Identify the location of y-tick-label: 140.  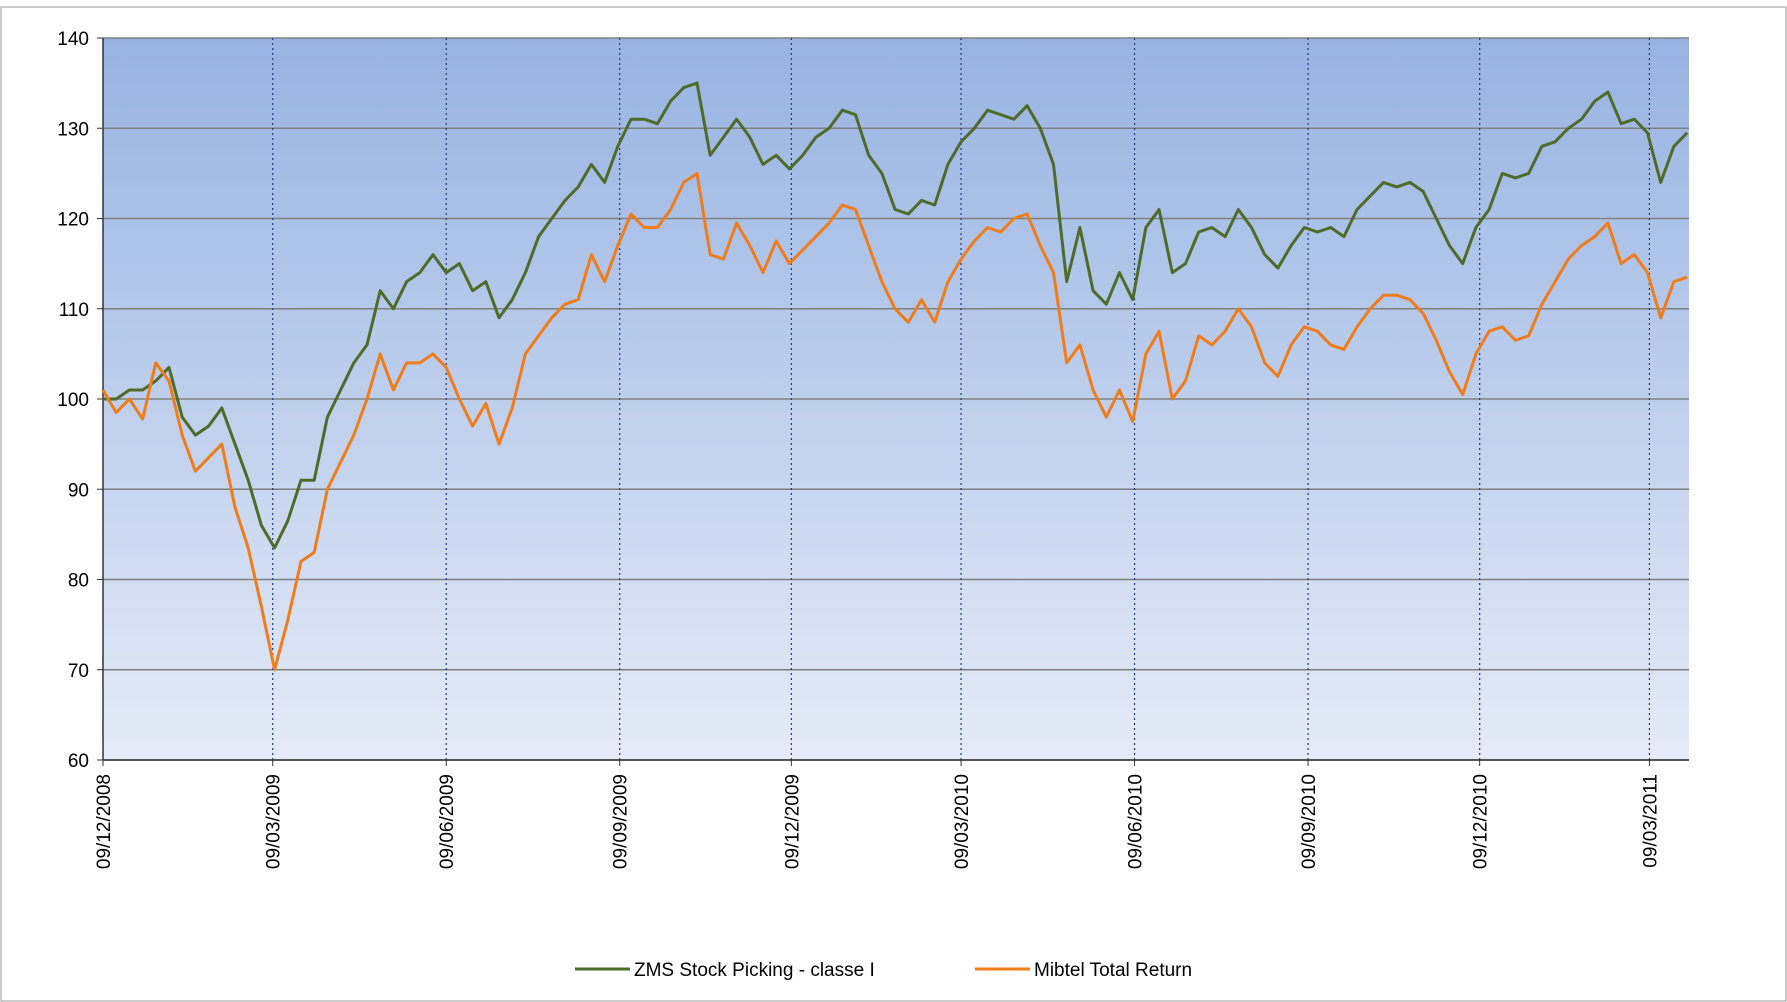
(73, 39).